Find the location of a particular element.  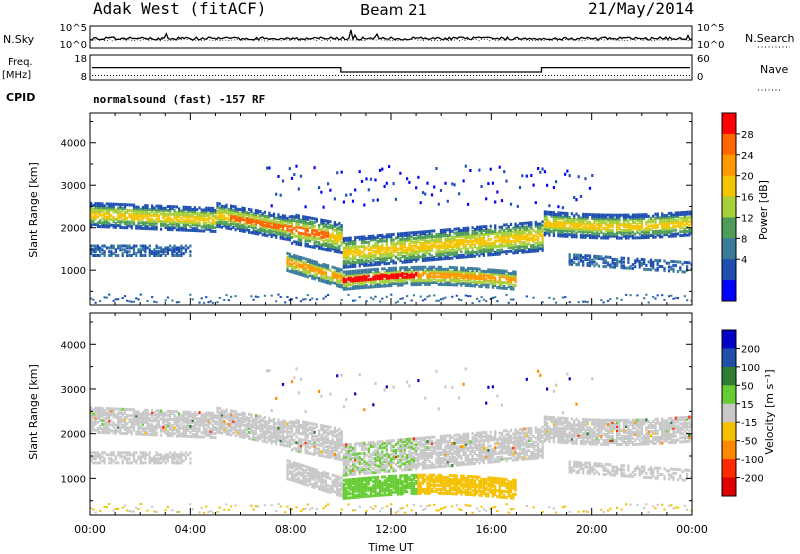

noise-tick-left-bottom: 10^0 is located at coordinates (73, 45).